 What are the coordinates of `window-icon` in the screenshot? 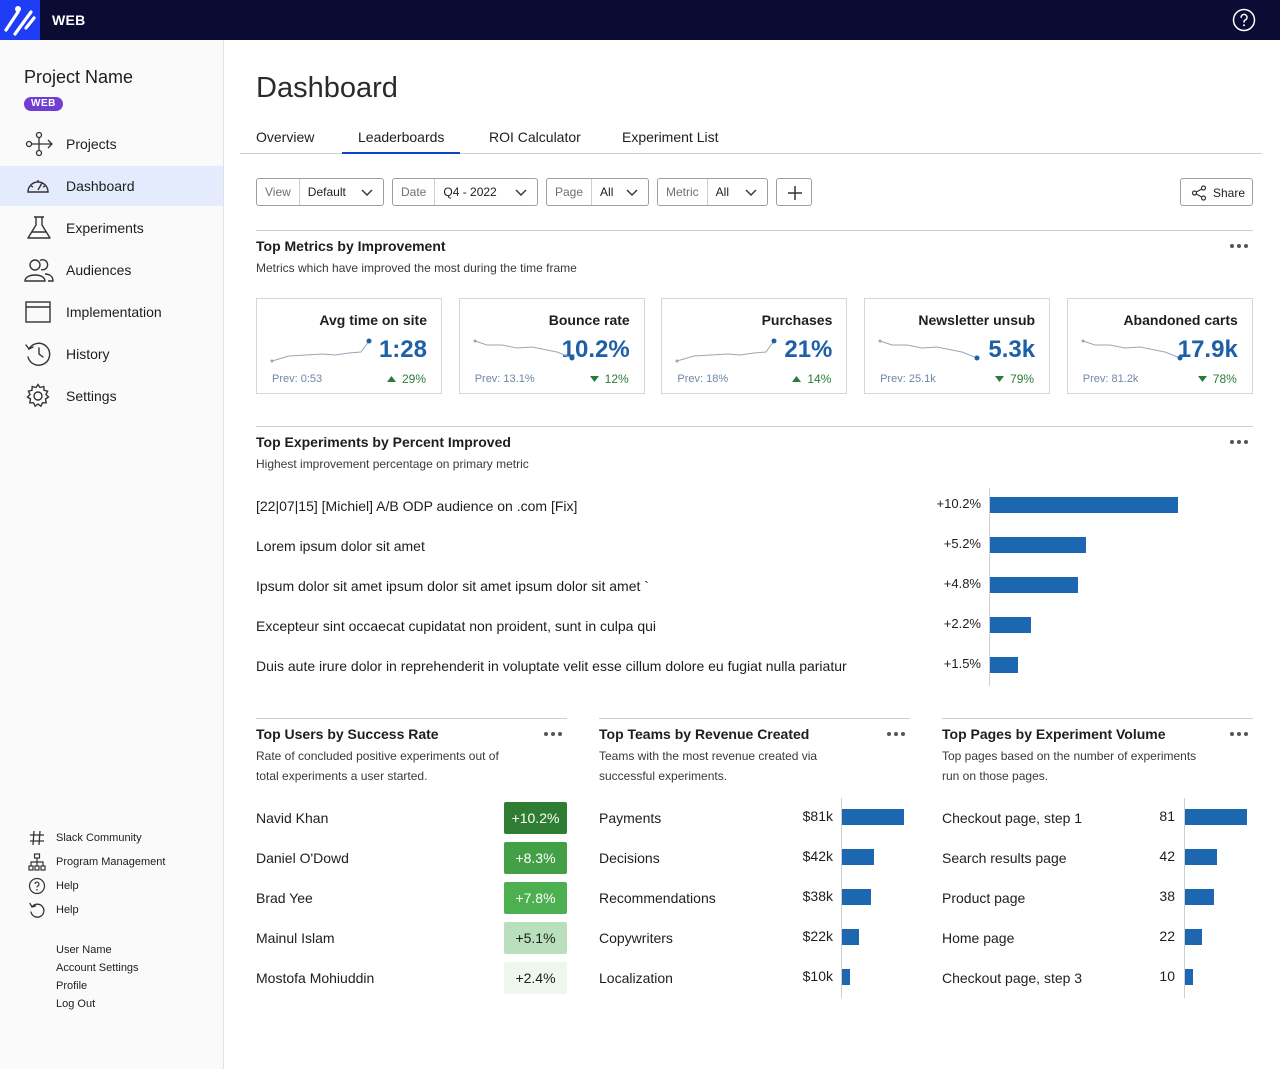 It's located at (38, 312).